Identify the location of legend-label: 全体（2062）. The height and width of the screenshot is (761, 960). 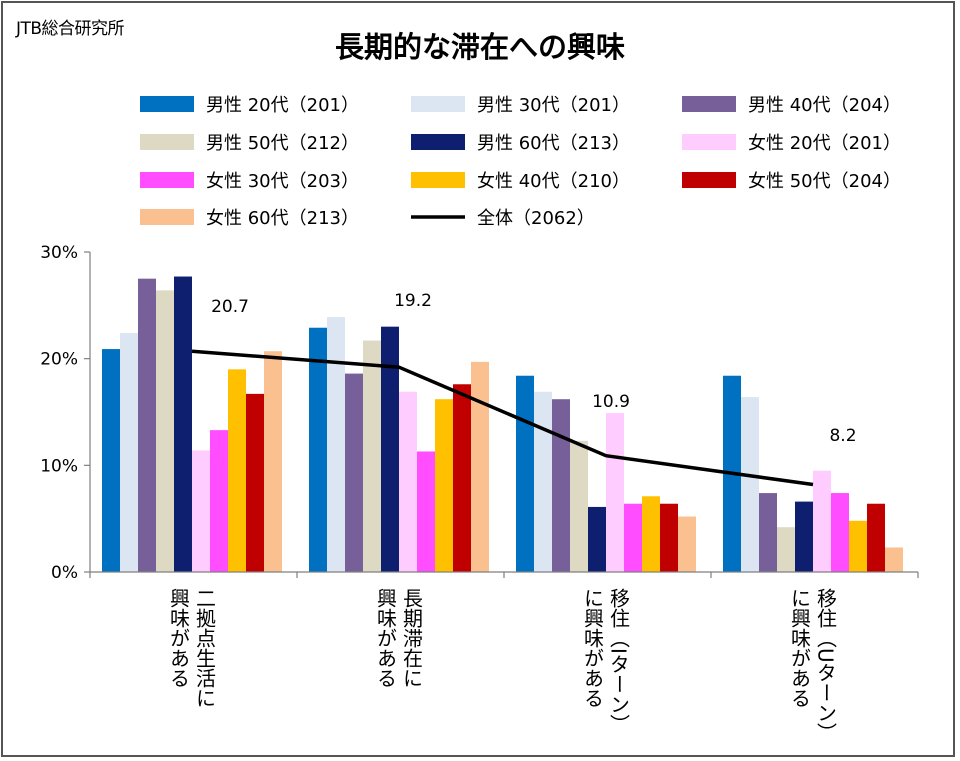
(536, 218).